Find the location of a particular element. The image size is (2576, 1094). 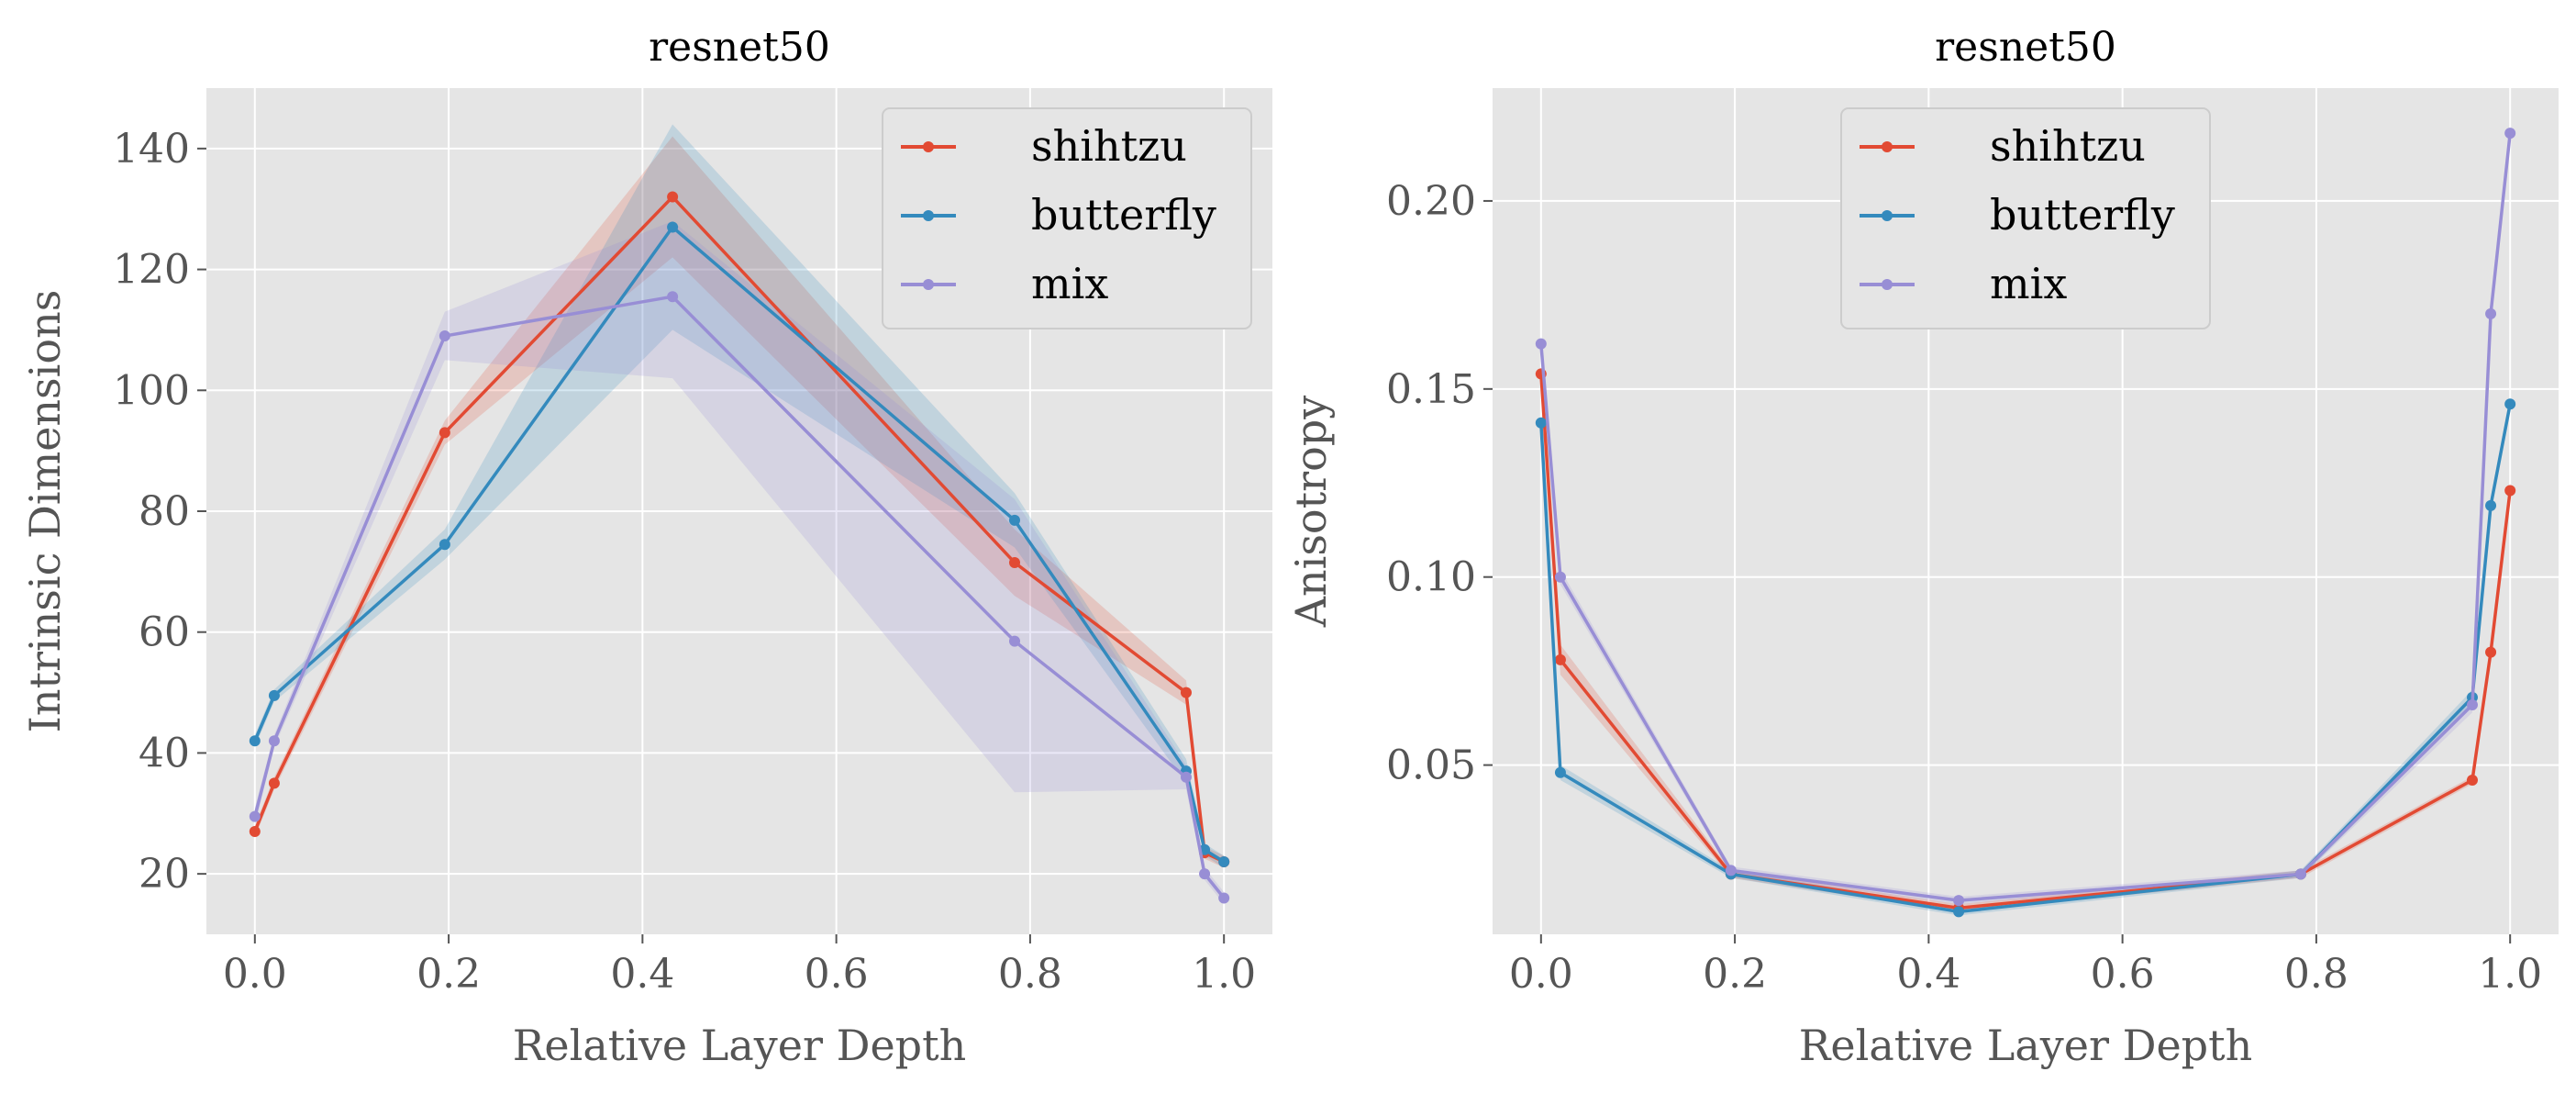

y-tick-label: 0.05 is located at coordinates (1431, 765).